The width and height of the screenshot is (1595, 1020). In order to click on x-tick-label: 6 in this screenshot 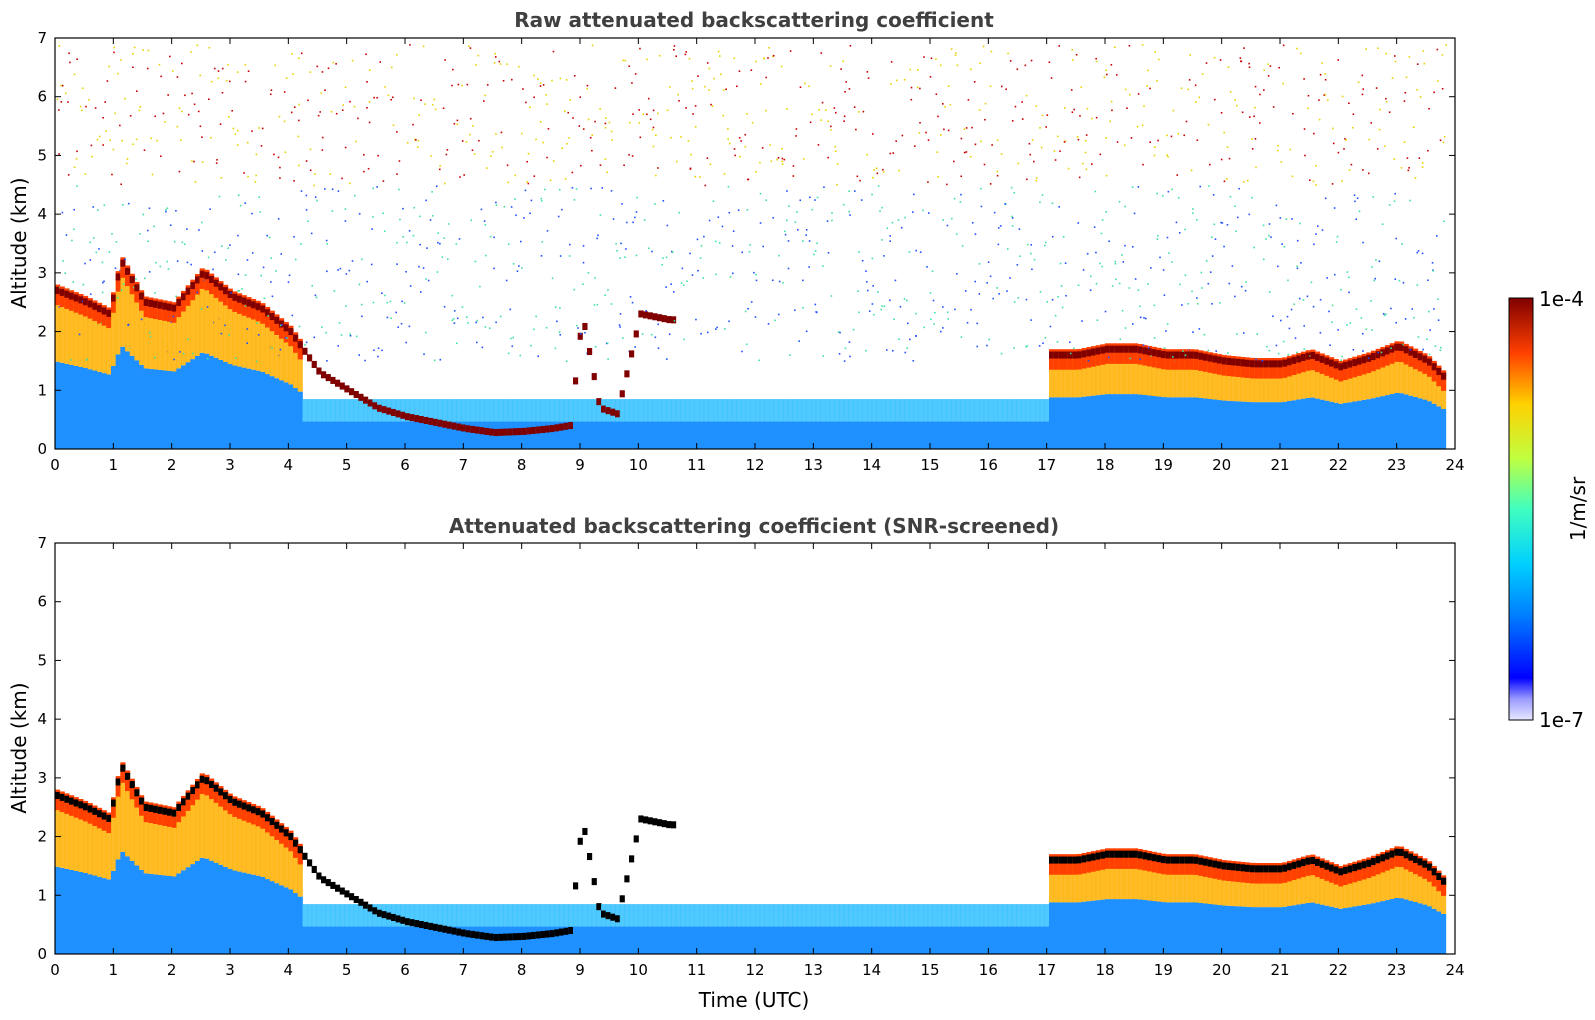, I will do `click(405, 465)`.